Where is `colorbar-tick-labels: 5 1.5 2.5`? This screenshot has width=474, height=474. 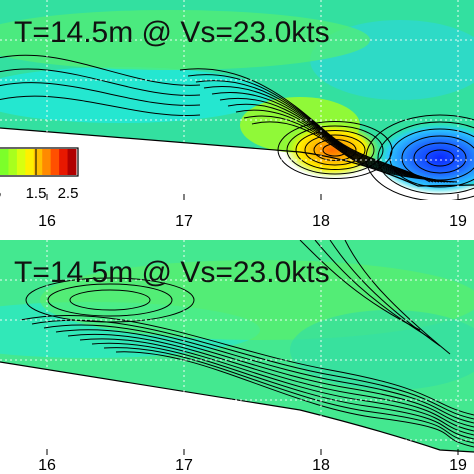
colorbar-tick-labels: 5 1.5 2.5 is located at coordinates (39, 193).